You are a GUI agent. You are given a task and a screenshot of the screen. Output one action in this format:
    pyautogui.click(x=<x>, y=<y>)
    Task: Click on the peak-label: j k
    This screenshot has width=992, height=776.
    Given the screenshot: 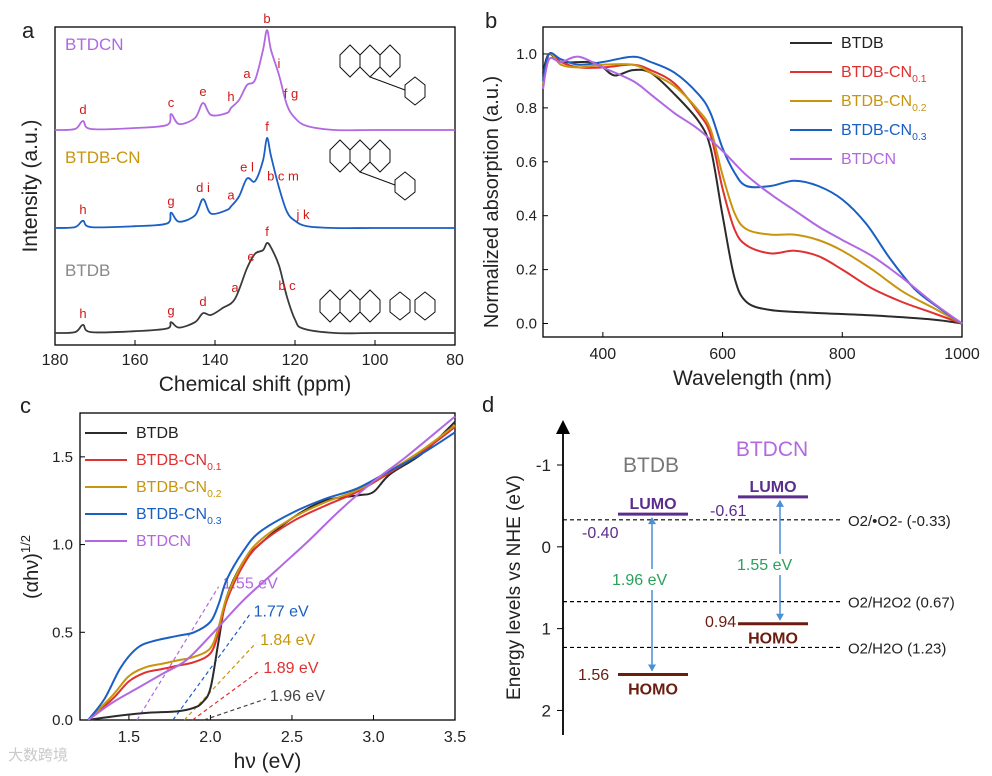 What is the action you would take?
    pyautogui.click(x=303, y=214)
    